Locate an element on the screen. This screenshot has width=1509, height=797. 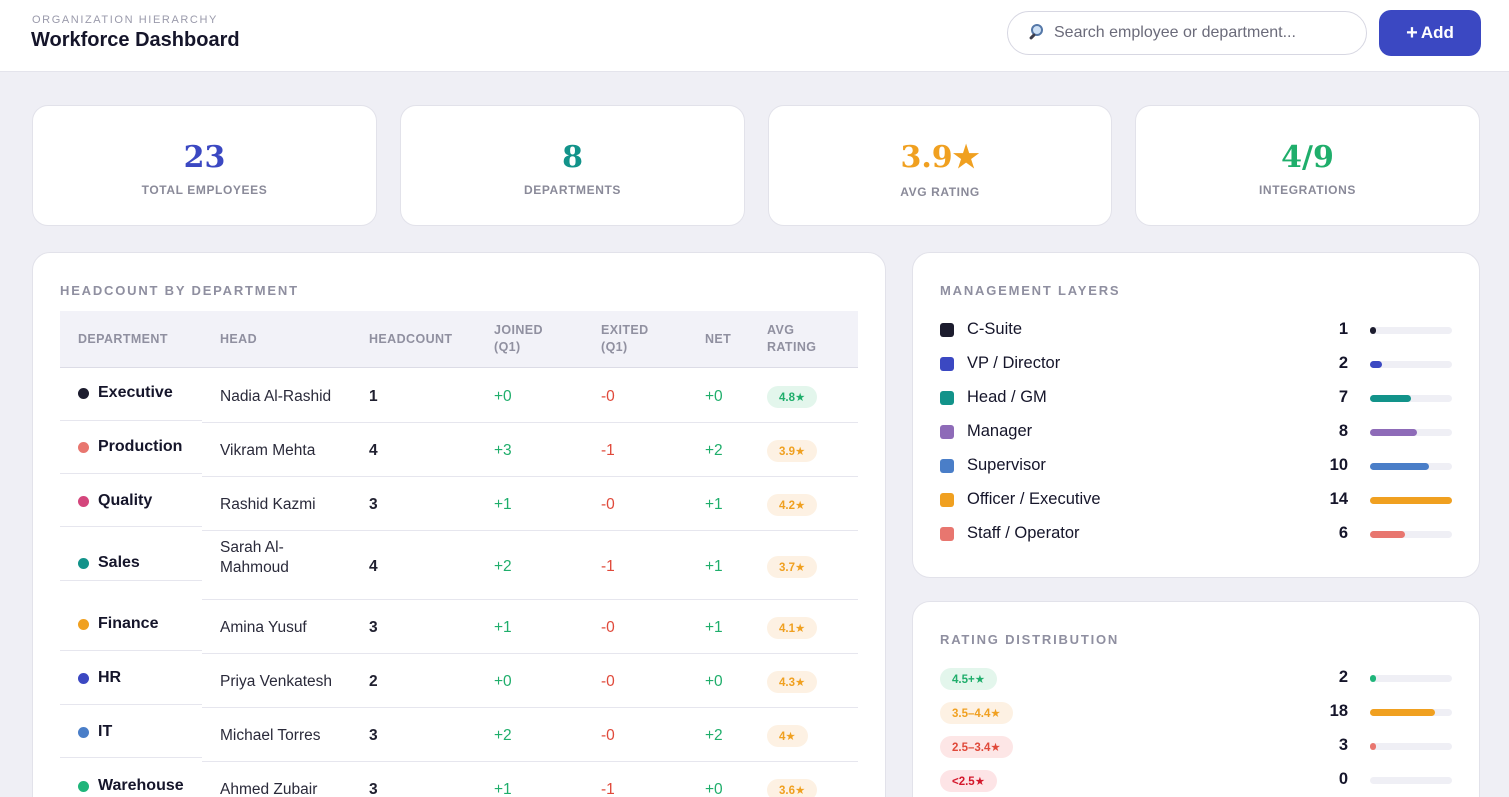
table-row: Executive Nadia Al-Rashid 1 +0 -0 +0 4.8★ is located at coordinates (459, 396).